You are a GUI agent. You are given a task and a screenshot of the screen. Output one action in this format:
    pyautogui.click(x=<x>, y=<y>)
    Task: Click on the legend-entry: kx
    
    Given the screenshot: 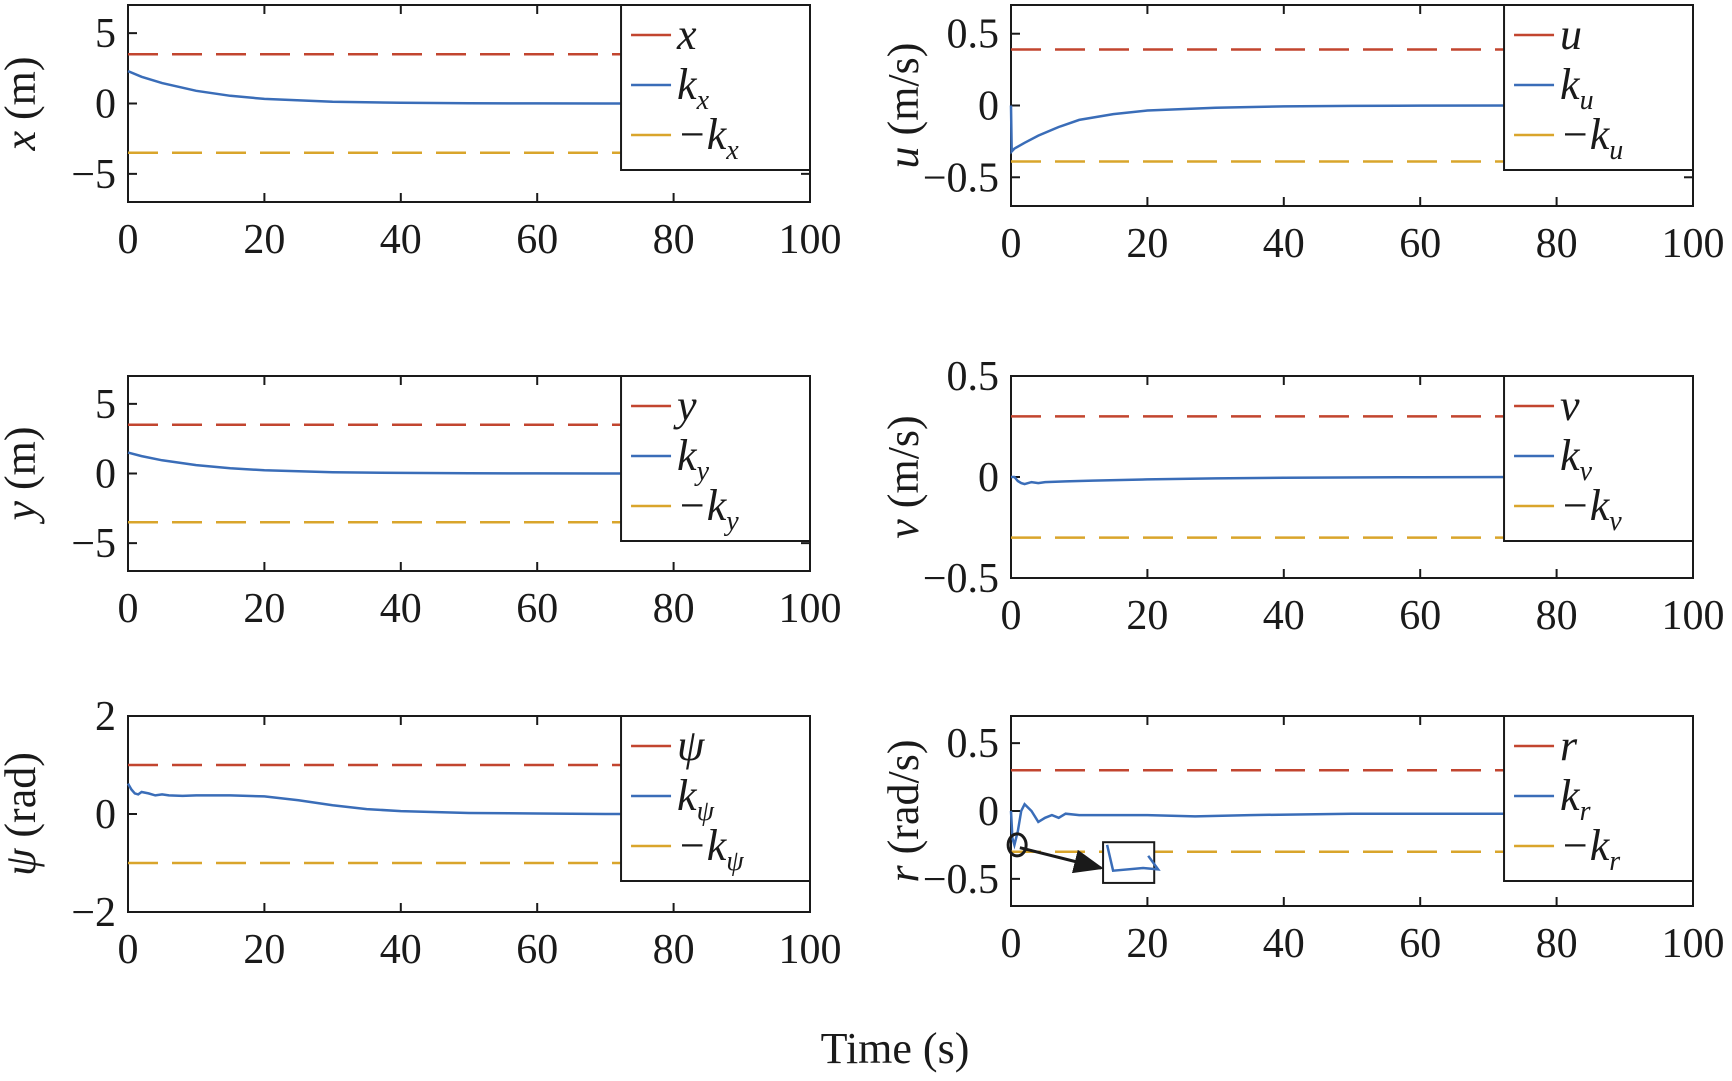 What is the action you would take?
    pyautogui.click(x=693, y=88)
    